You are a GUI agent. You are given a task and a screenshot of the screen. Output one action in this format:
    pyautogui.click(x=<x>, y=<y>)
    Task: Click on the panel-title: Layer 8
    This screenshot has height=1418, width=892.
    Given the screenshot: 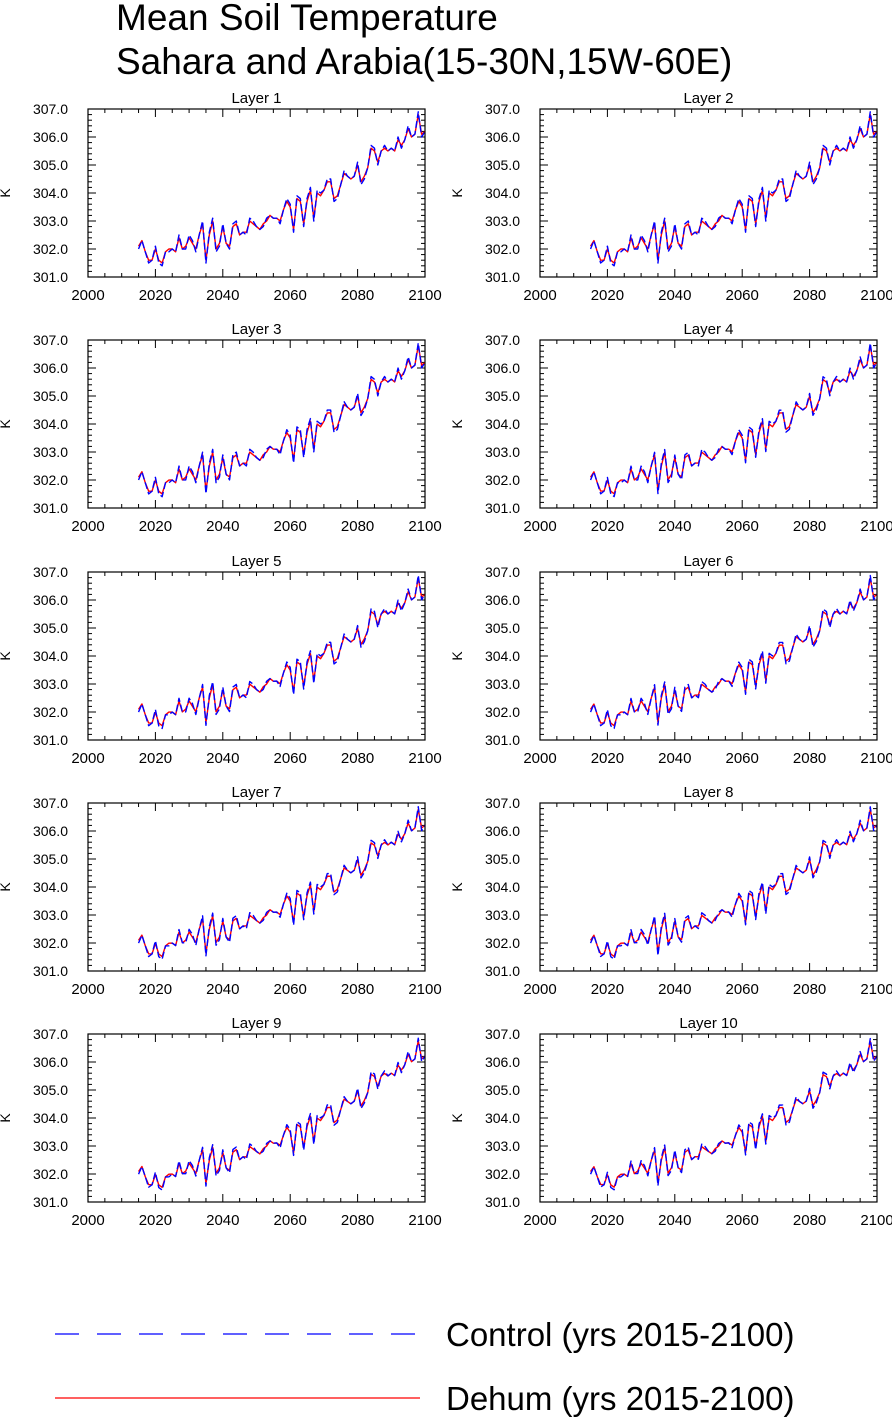 What is the action you would take?
    pyautogui.click(x=708, y=792)
    